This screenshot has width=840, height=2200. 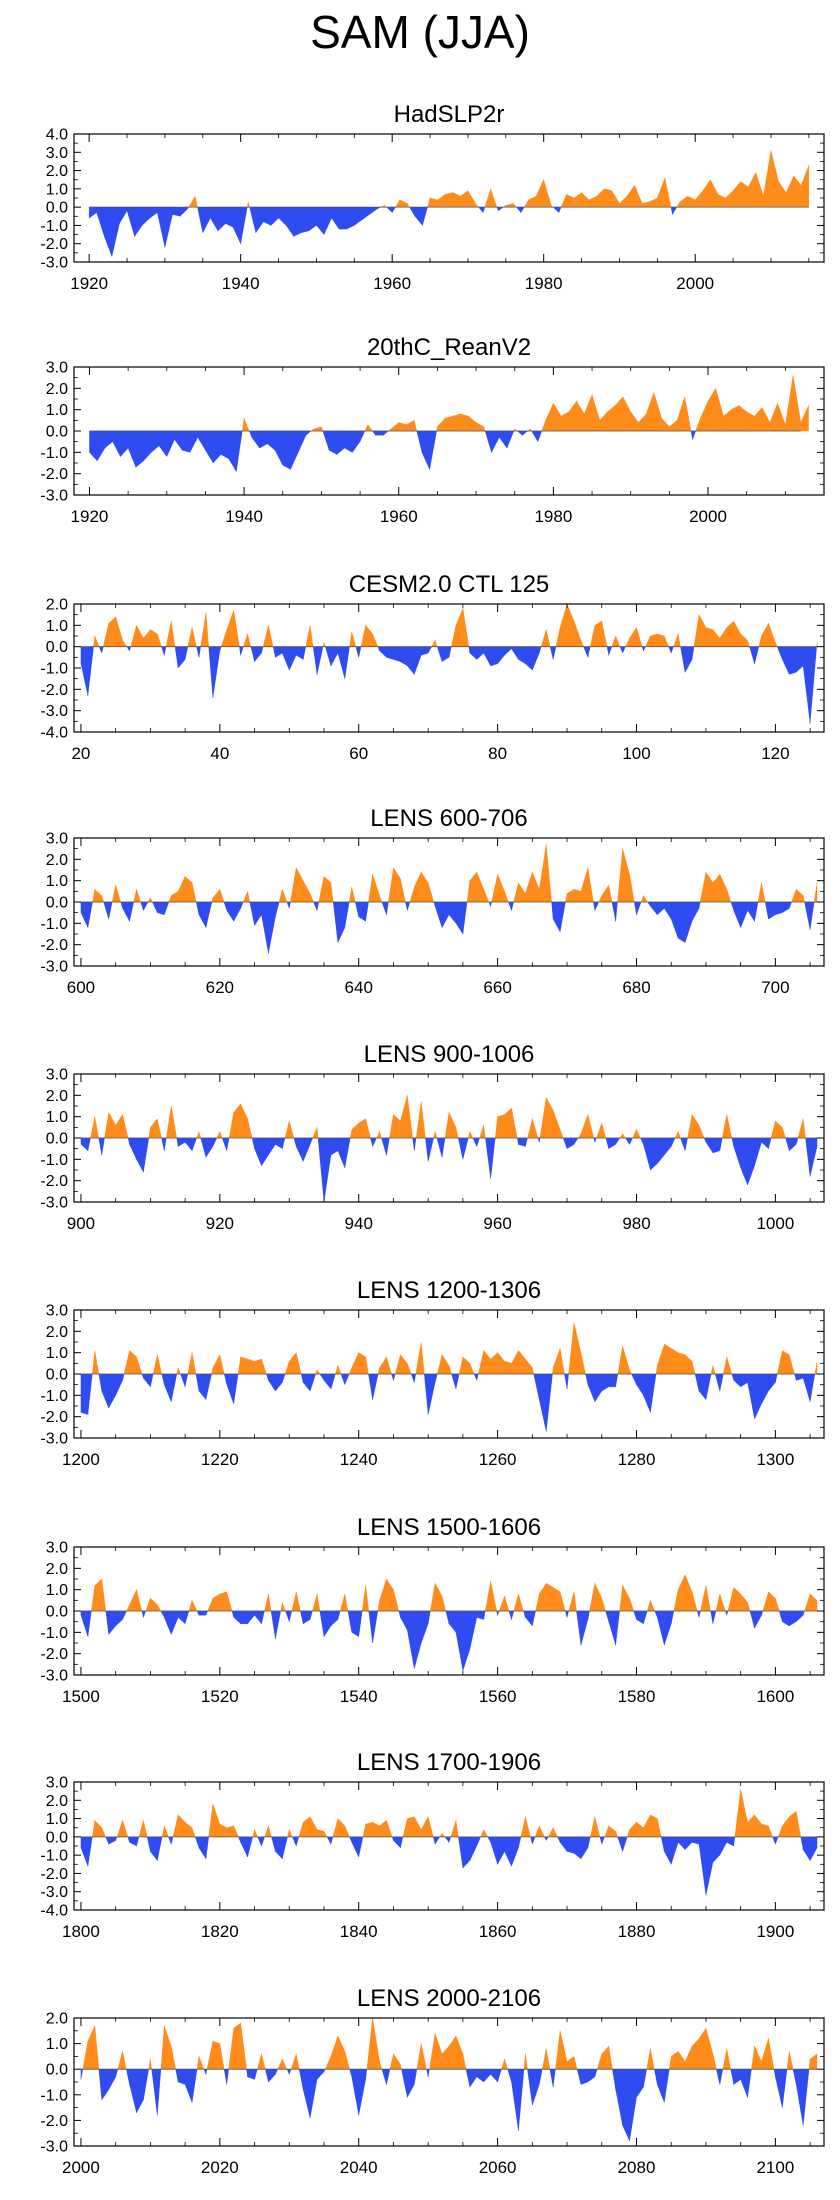 I want to click on x-tick-label: 1240, so click(x=359, y=1459).